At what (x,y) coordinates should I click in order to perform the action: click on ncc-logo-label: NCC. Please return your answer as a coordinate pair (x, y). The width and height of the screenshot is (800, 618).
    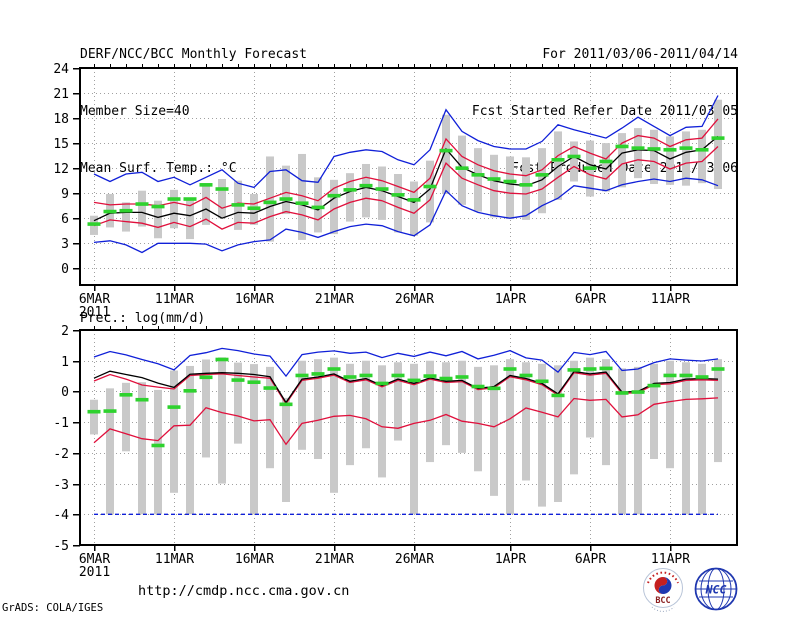
    Looking at the image, I should click on (716, 590).